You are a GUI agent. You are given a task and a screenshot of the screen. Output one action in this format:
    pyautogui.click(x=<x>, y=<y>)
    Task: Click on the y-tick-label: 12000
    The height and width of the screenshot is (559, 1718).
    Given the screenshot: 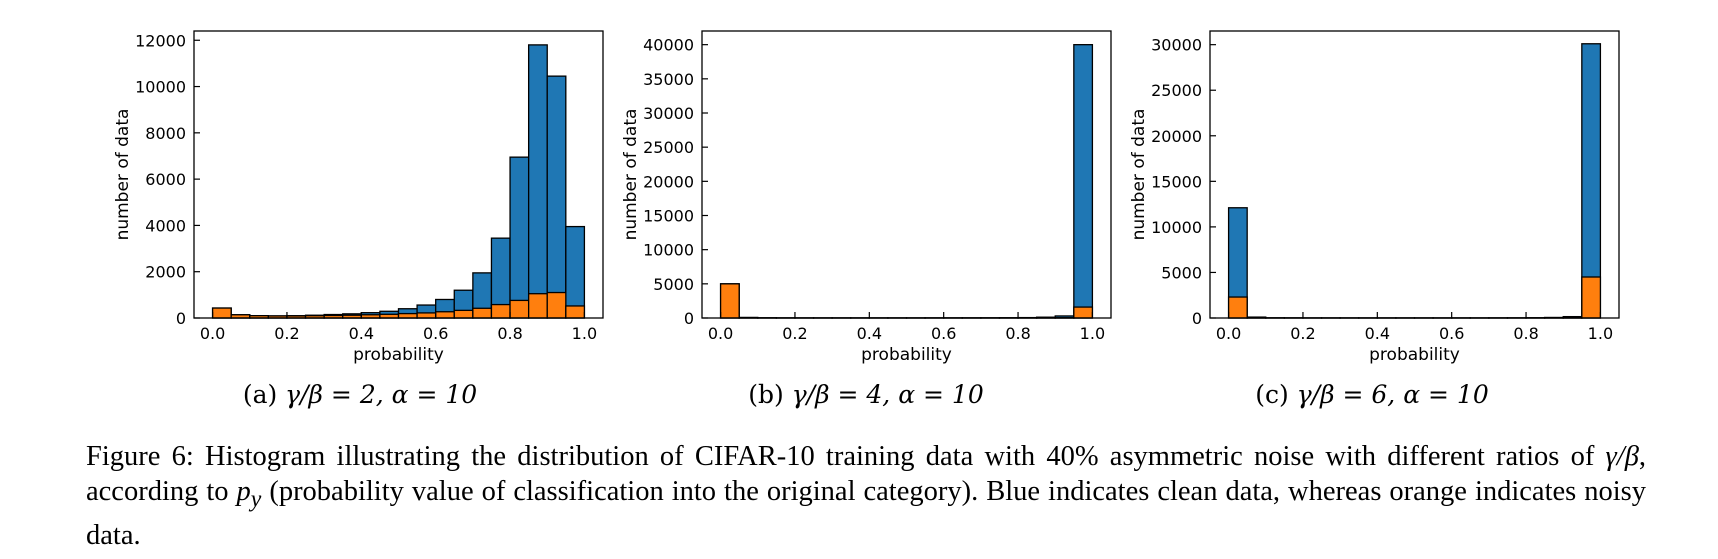 What is the action you would take?
    pyautogui.click(x=160, y=40)
    